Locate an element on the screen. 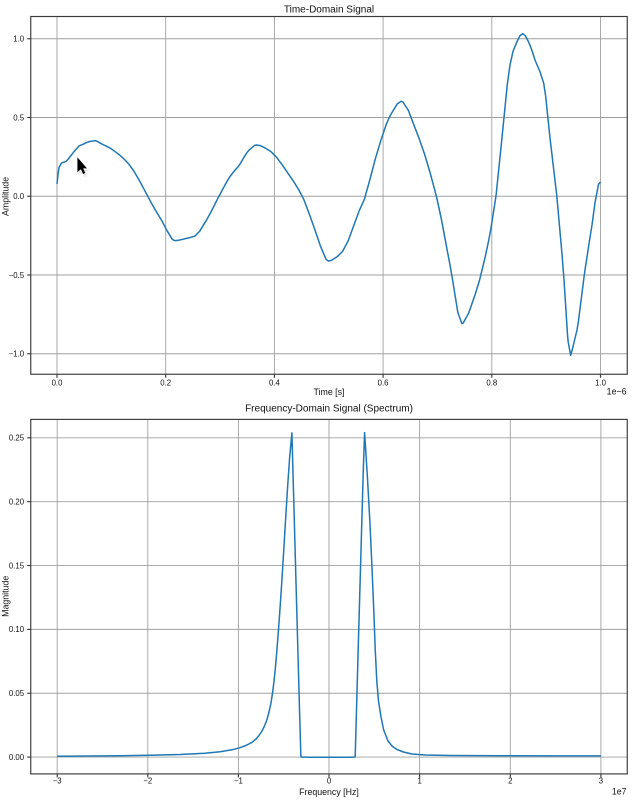 This screenshot has height=800, width=641. svg-text: 0 is located at coordinates (329, 781).